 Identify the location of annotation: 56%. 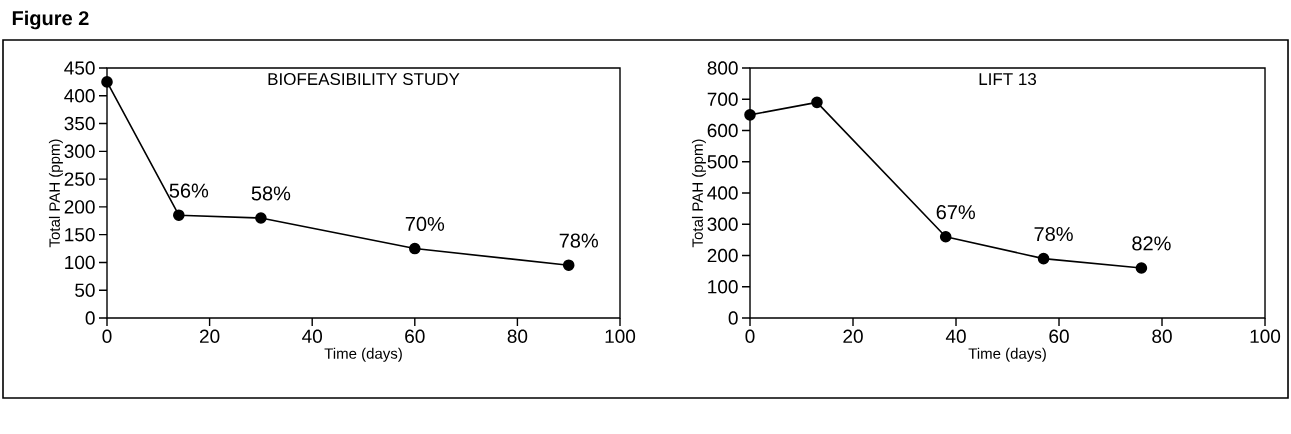
(189, 190).